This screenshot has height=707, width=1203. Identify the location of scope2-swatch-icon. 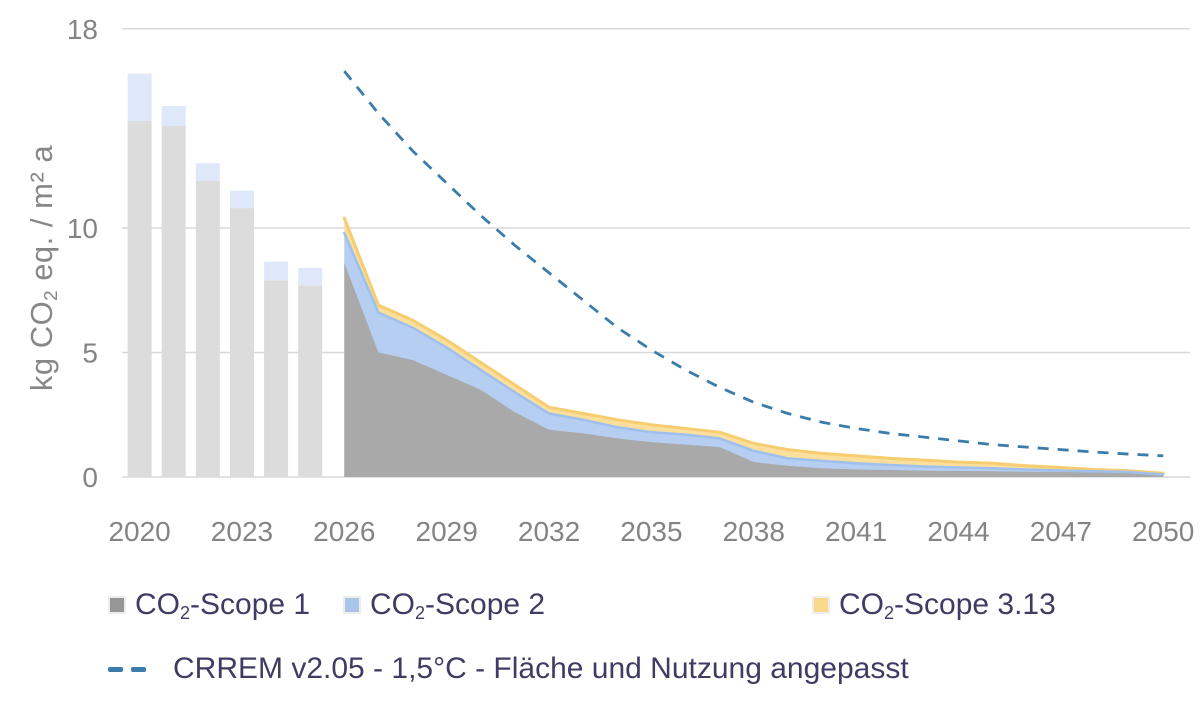
(352, 605).